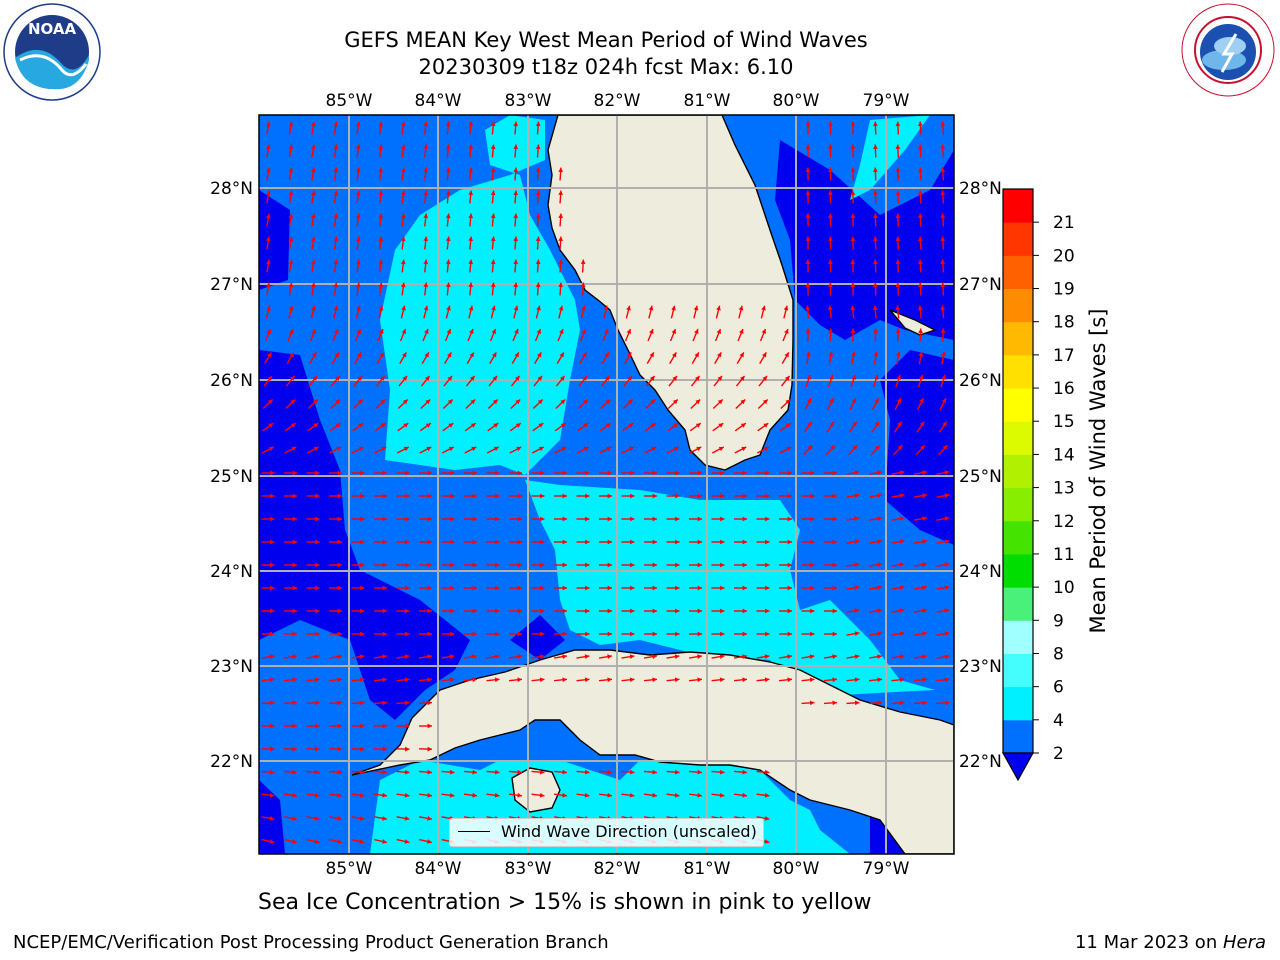 This screenshot has width=1280, height=960. What do you see at coordinates (1064, 323) in the screenshot?
I see `colorbar-tick-label: 18` at bounding box center [1064, 323].